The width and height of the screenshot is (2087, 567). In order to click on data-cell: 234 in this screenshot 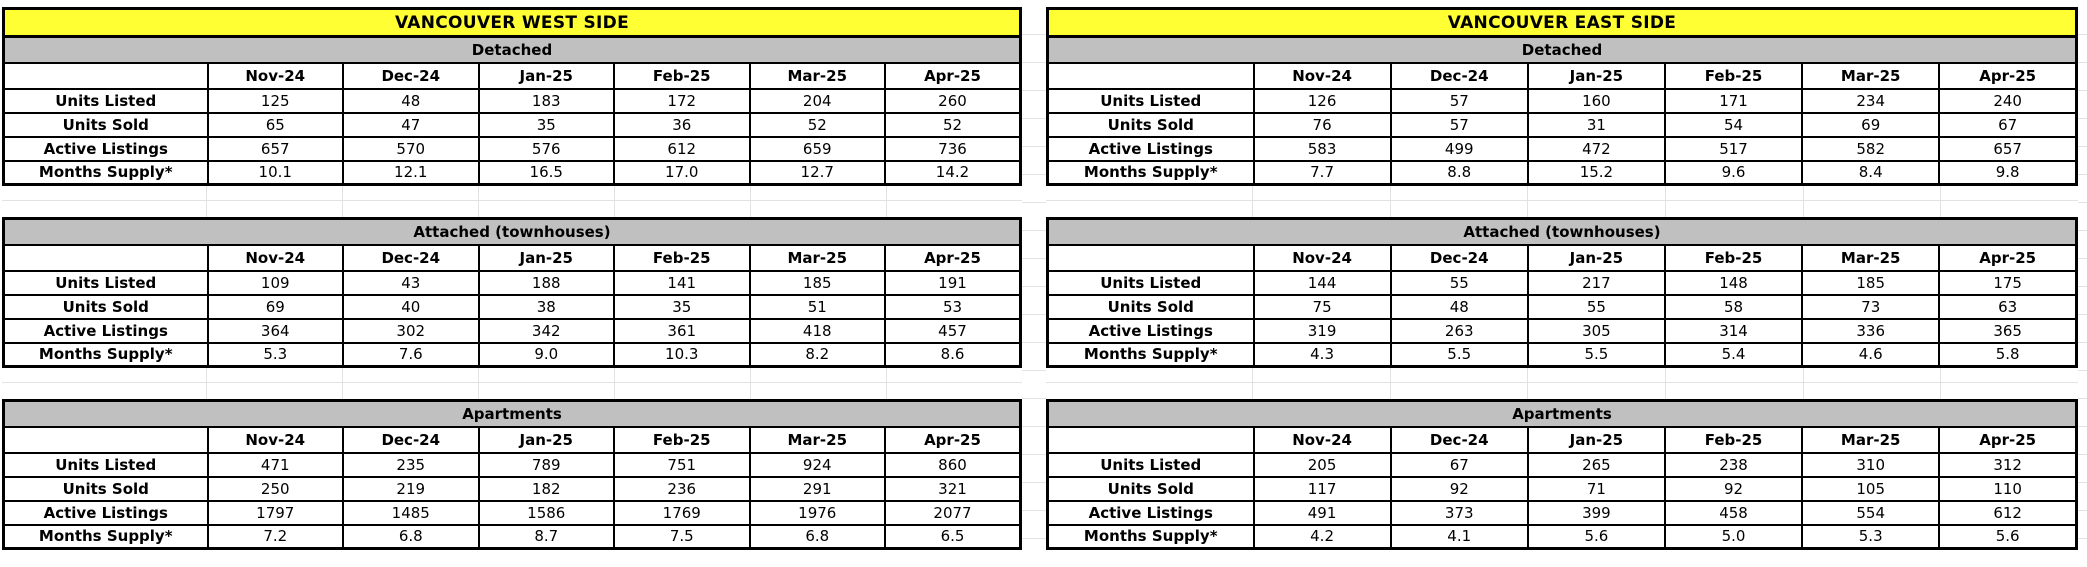, I will do `click(1871, 100)`.